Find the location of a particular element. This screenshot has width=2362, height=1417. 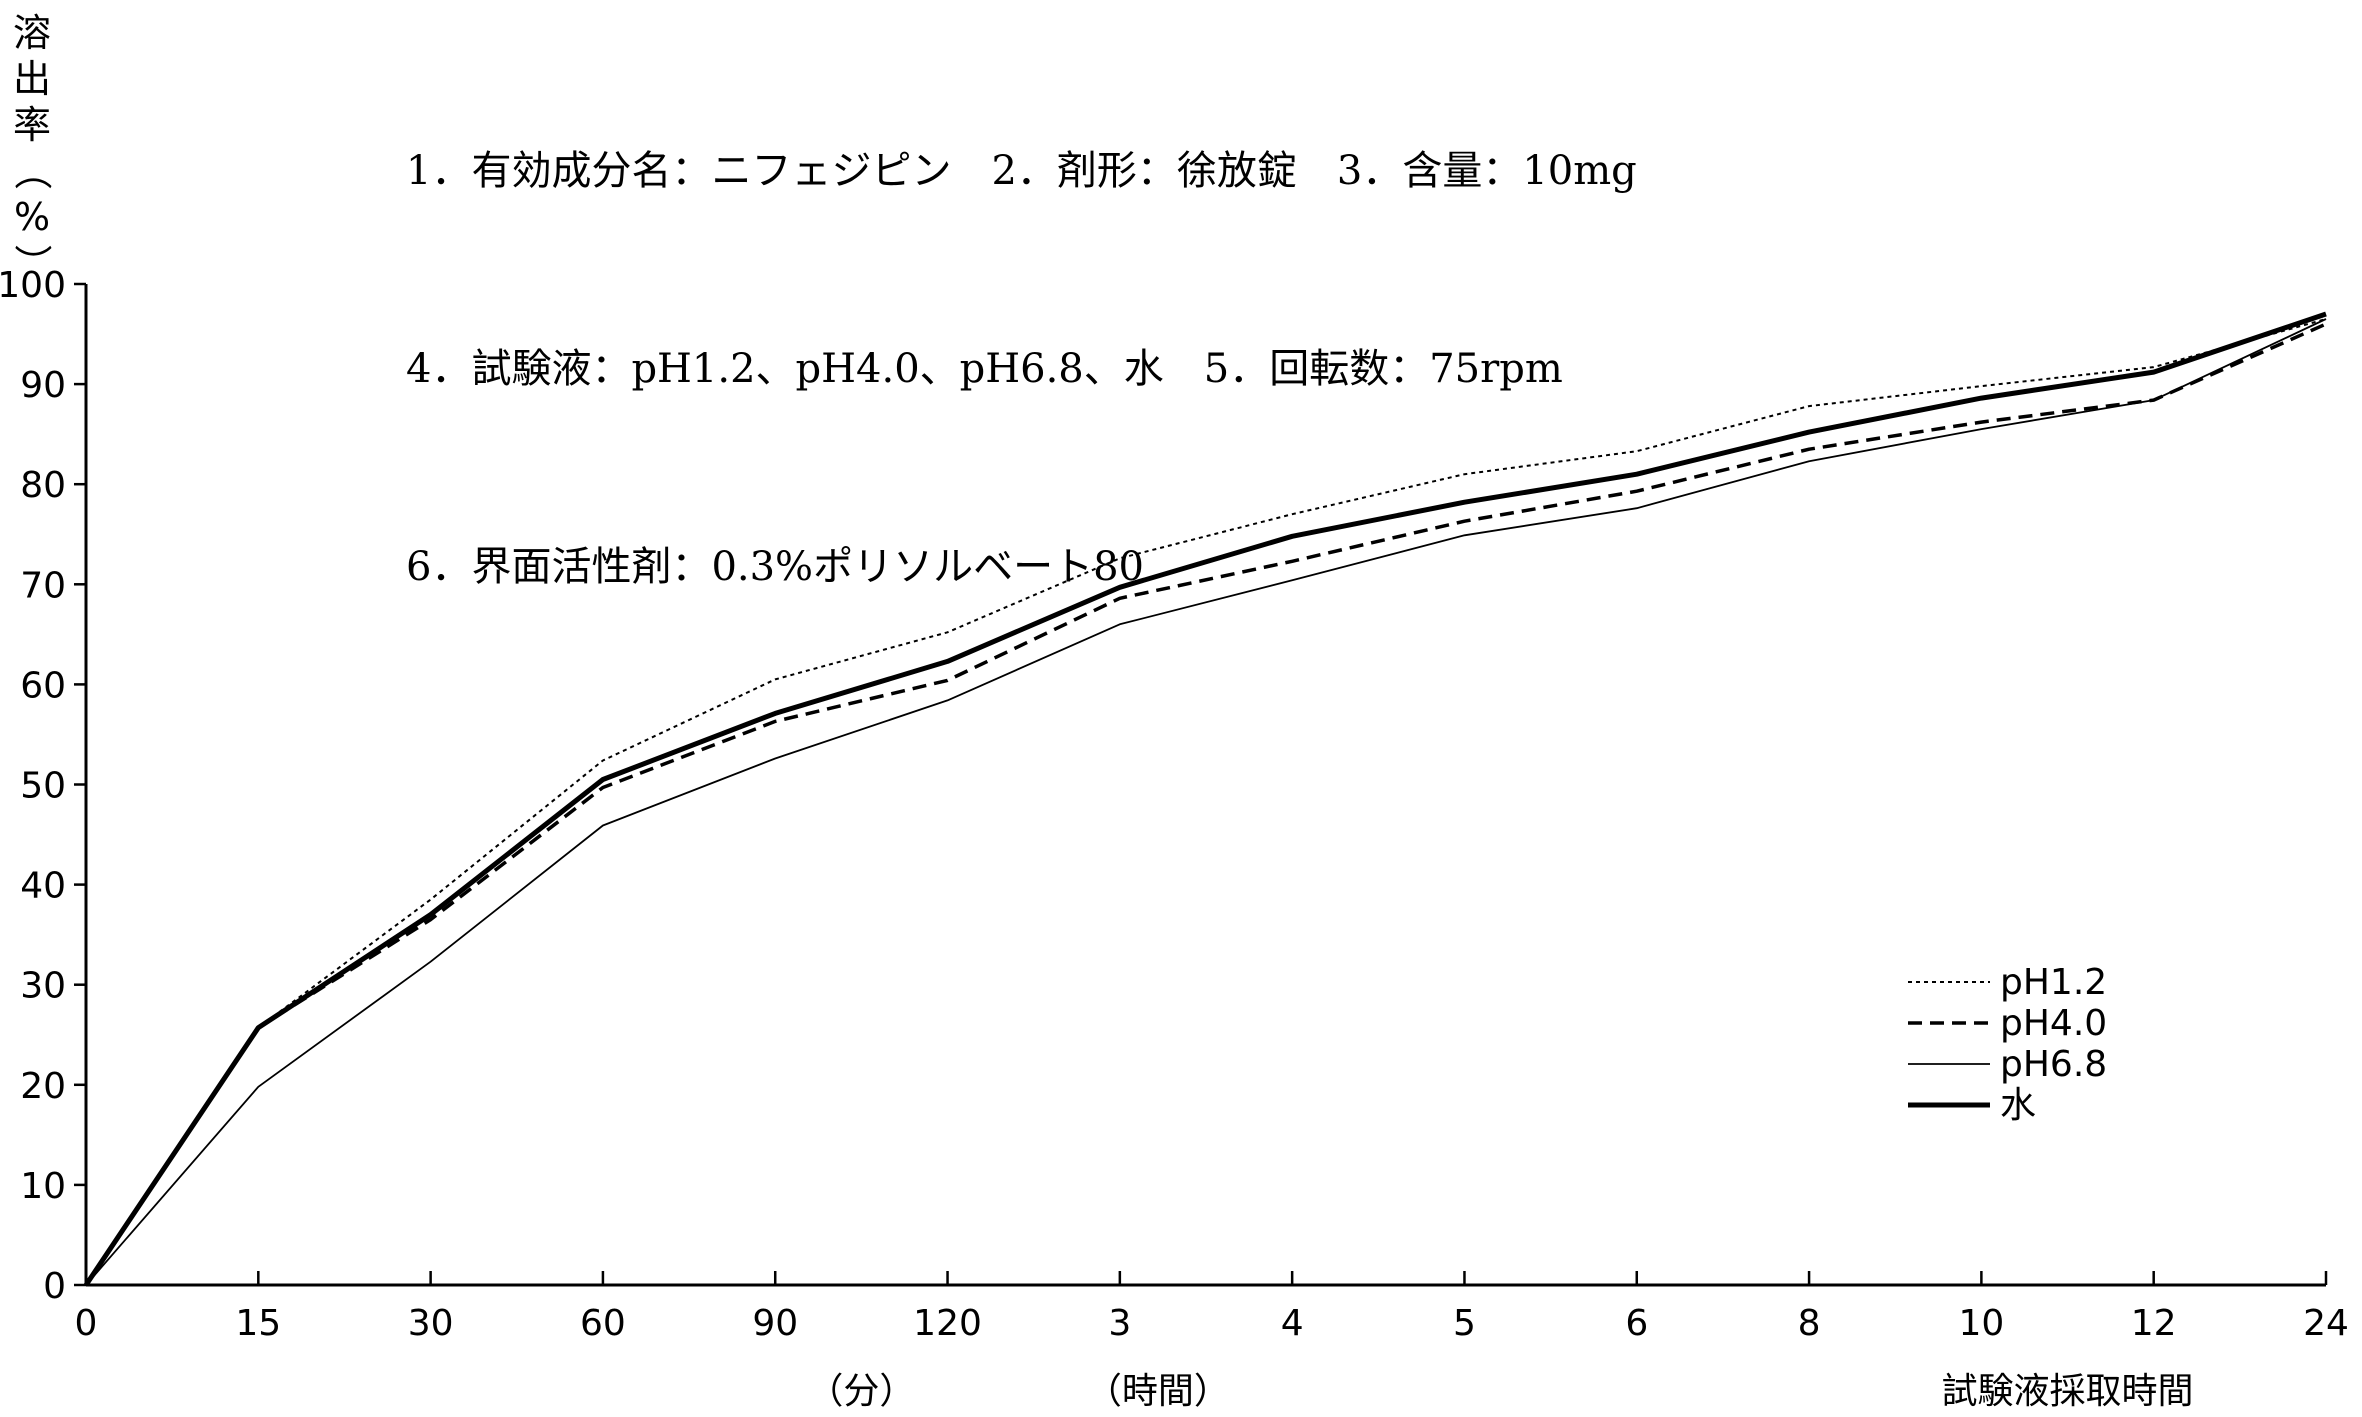

y-tick-label: 30 is located at coordinates (43, 986).